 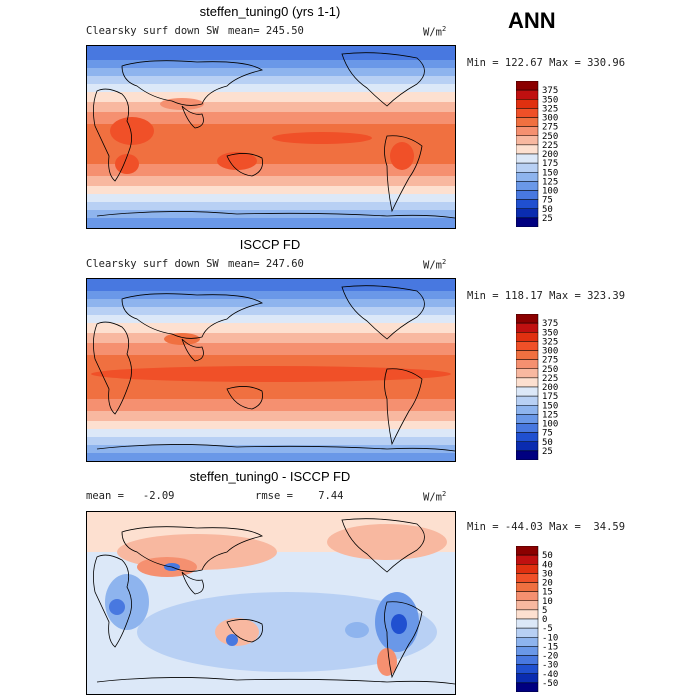 What do you see at coordinates (550, 119) in the screenshot?
I see `colorbar-tick-label: 300` at bounding box center [550, 119].